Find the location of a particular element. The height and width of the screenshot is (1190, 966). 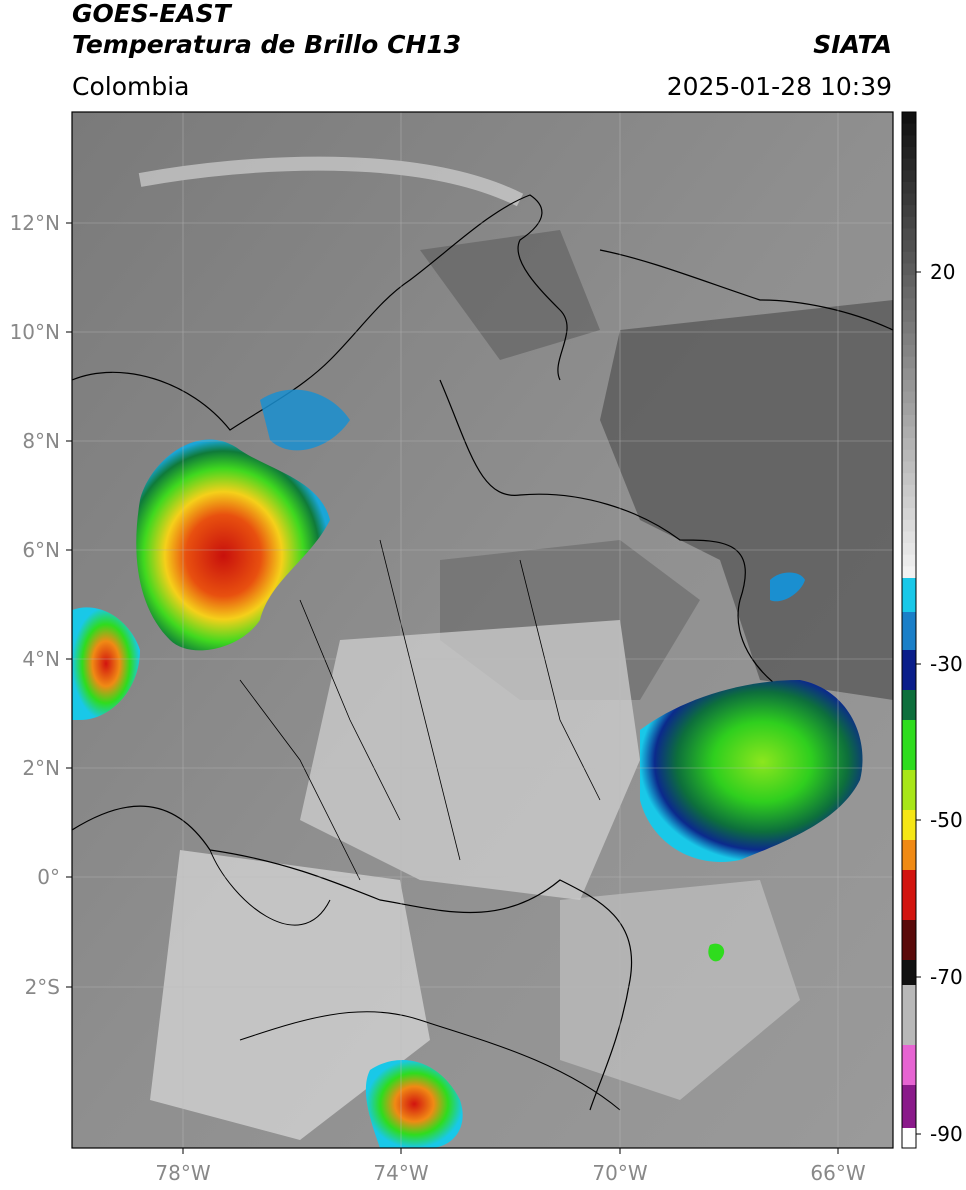

colorbar is located at coordinates (909, 630).